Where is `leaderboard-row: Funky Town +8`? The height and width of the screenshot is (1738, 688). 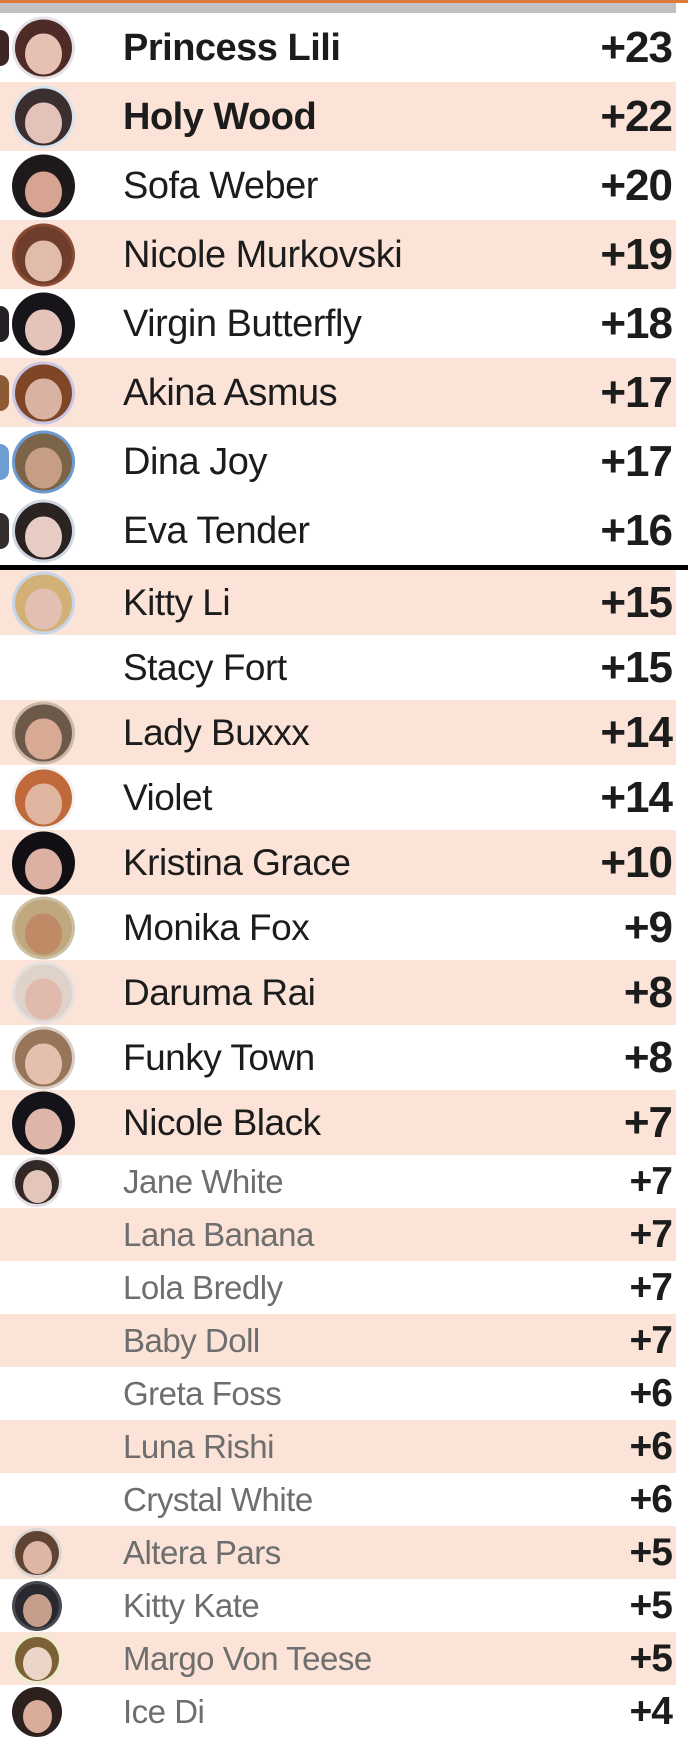 leaderboard-row: Funky Town +8 is located at coordinates (338, 1057).